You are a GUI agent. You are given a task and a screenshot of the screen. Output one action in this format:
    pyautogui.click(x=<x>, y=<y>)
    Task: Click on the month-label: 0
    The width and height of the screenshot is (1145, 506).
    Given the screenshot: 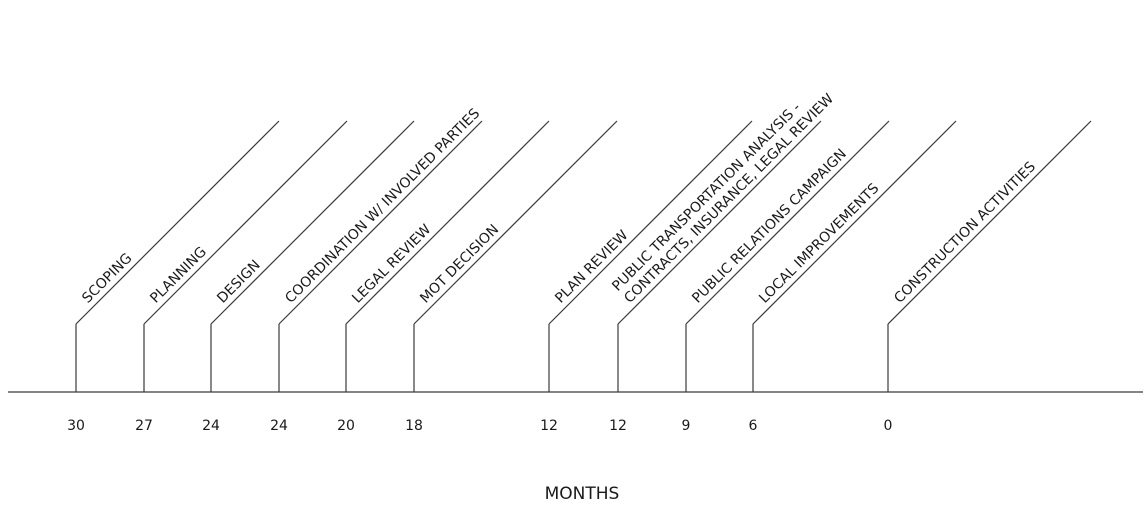 What is the action you would take?
    pyautogui.click(x=888, y=426)
    